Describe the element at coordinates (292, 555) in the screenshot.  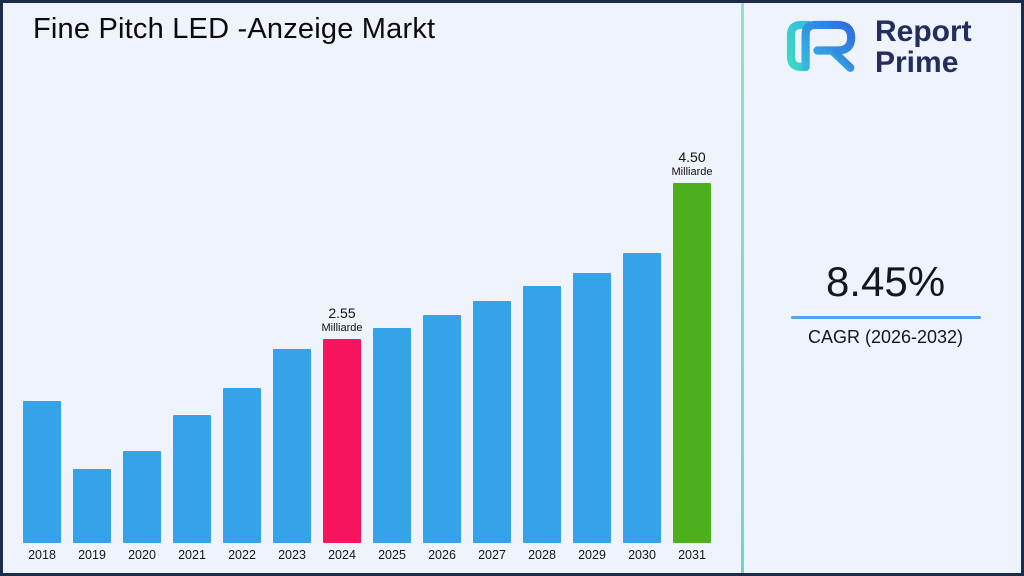
I see `x-axis-label: 2023` at that location.